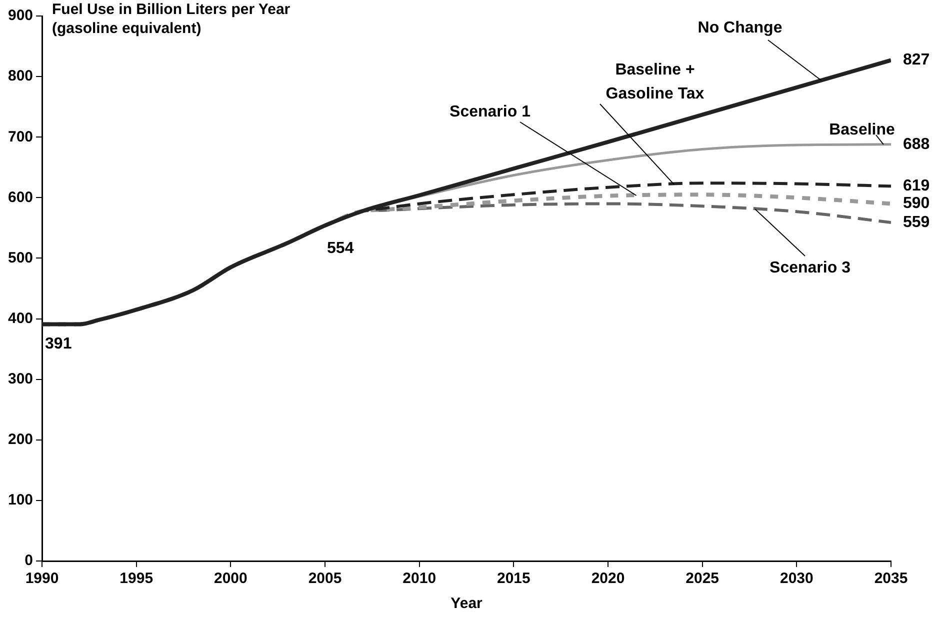  I want to click on y-tick-label: 700, so click(21, 137).